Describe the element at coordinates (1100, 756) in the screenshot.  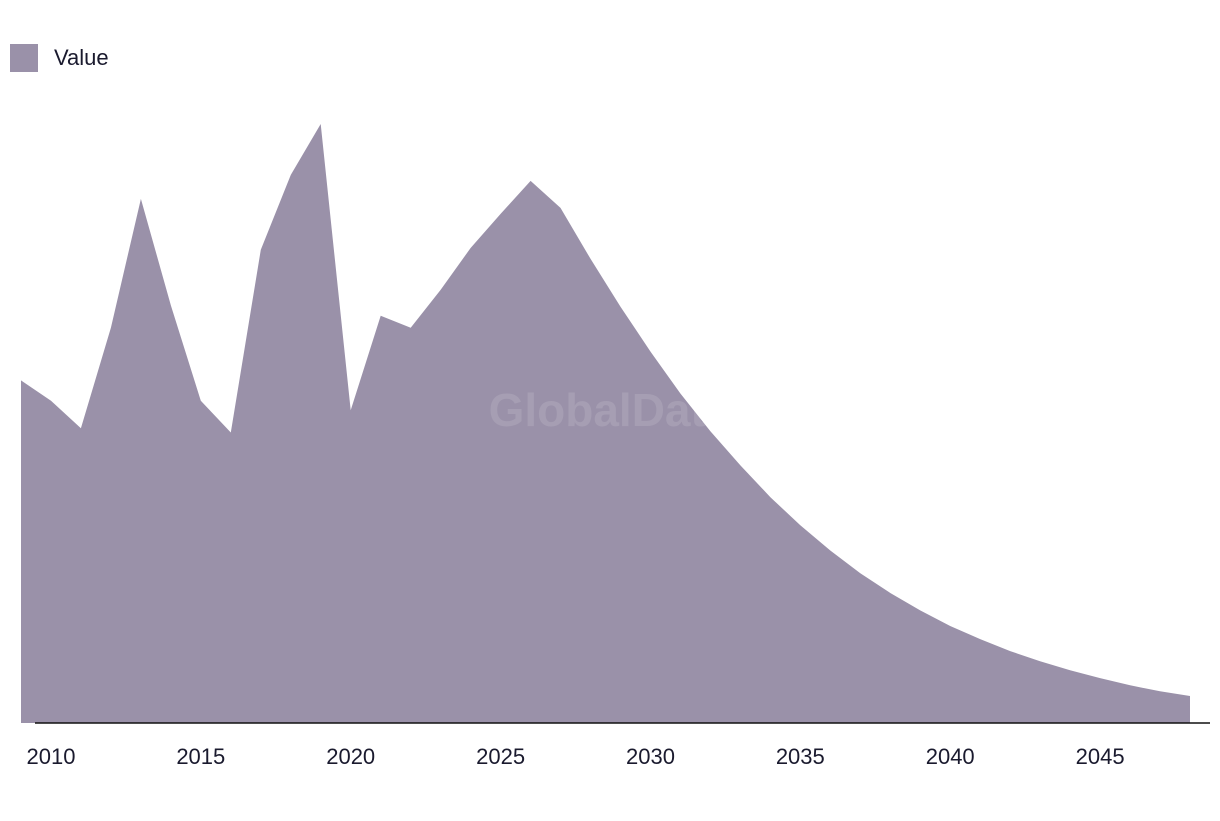
I see `x-tick-label: 2045` at that location.